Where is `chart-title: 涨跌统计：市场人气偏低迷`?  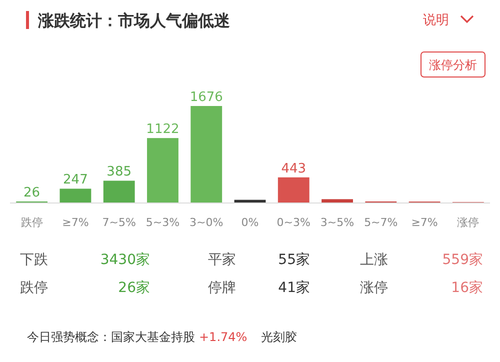
chart-title: 涨跌统计：市场人气偏低迷 is located at coordinates (133, 20).